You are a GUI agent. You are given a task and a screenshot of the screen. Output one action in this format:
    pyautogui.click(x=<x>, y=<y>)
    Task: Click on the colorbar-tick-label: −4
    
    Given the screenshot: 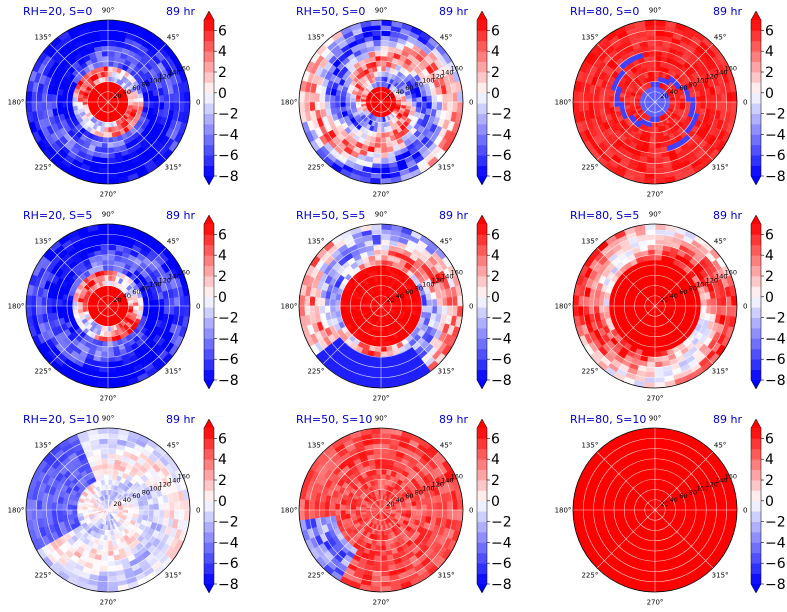 What is the action you would take?
    pyautogui.click(x=501, y=339)
    